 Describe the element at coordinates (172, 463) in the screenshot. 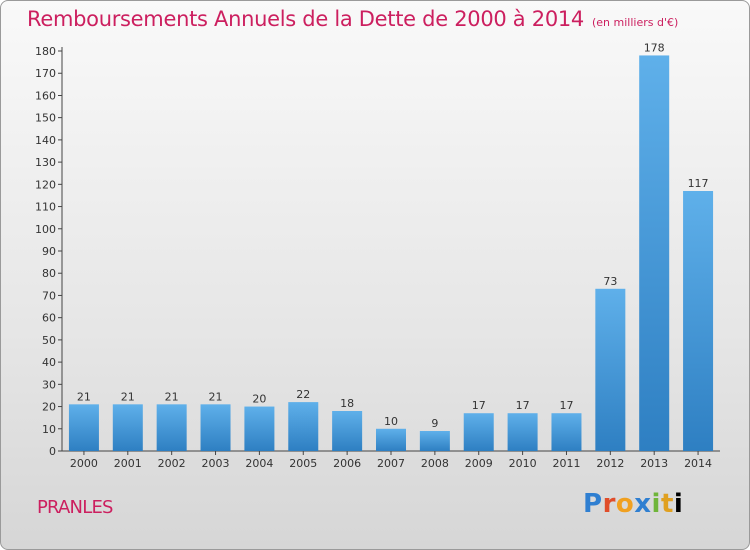

I see `x-tick-label: 2002` at that location.